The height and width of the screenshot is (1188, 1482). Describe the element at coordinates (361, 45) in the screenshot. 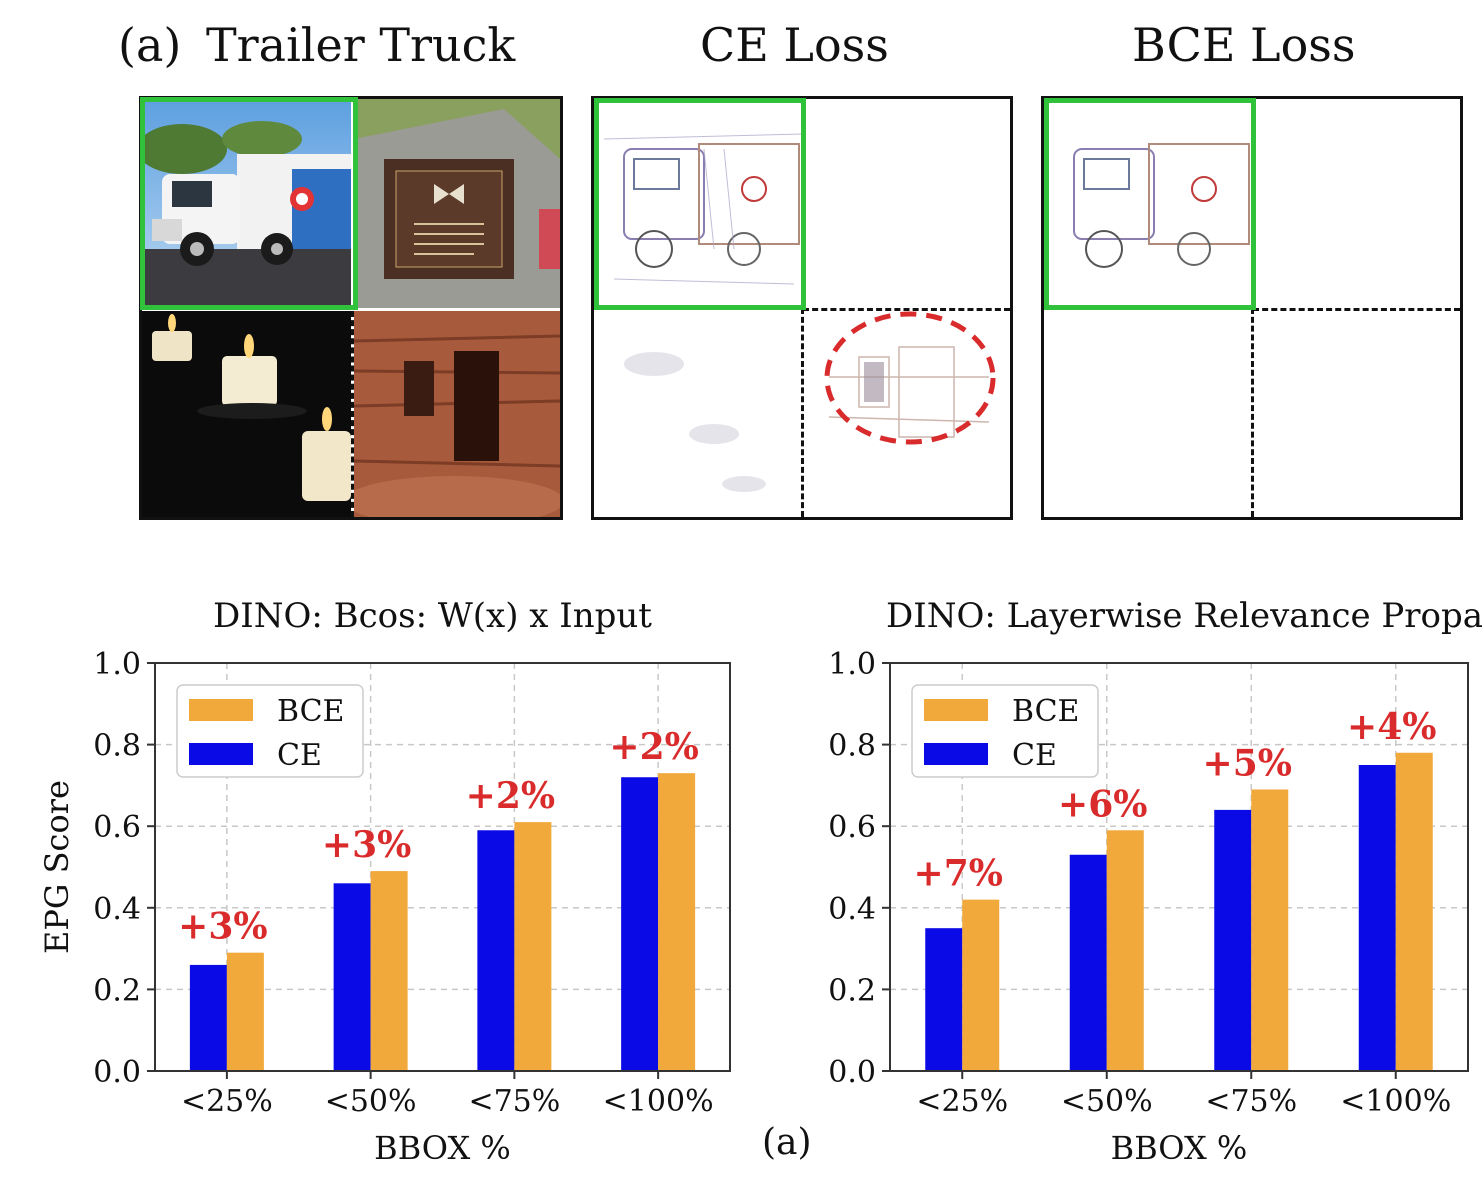

I see `panel-title-trailer-truck: Trailer Truck` at that location.